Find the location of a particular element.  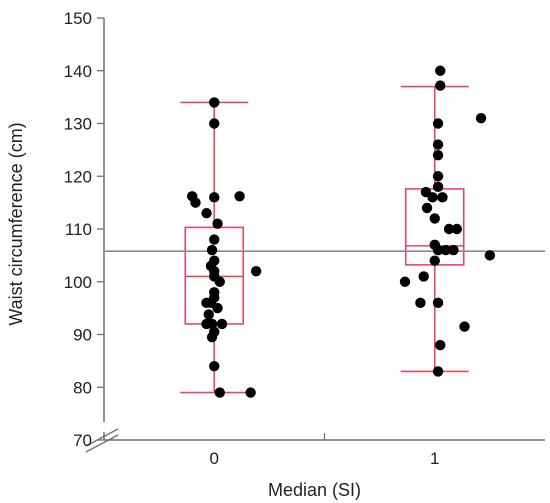

y-axis-ticks: 70 80 90 100 110 120 130 140 150 is located at coordinates (84, 229).